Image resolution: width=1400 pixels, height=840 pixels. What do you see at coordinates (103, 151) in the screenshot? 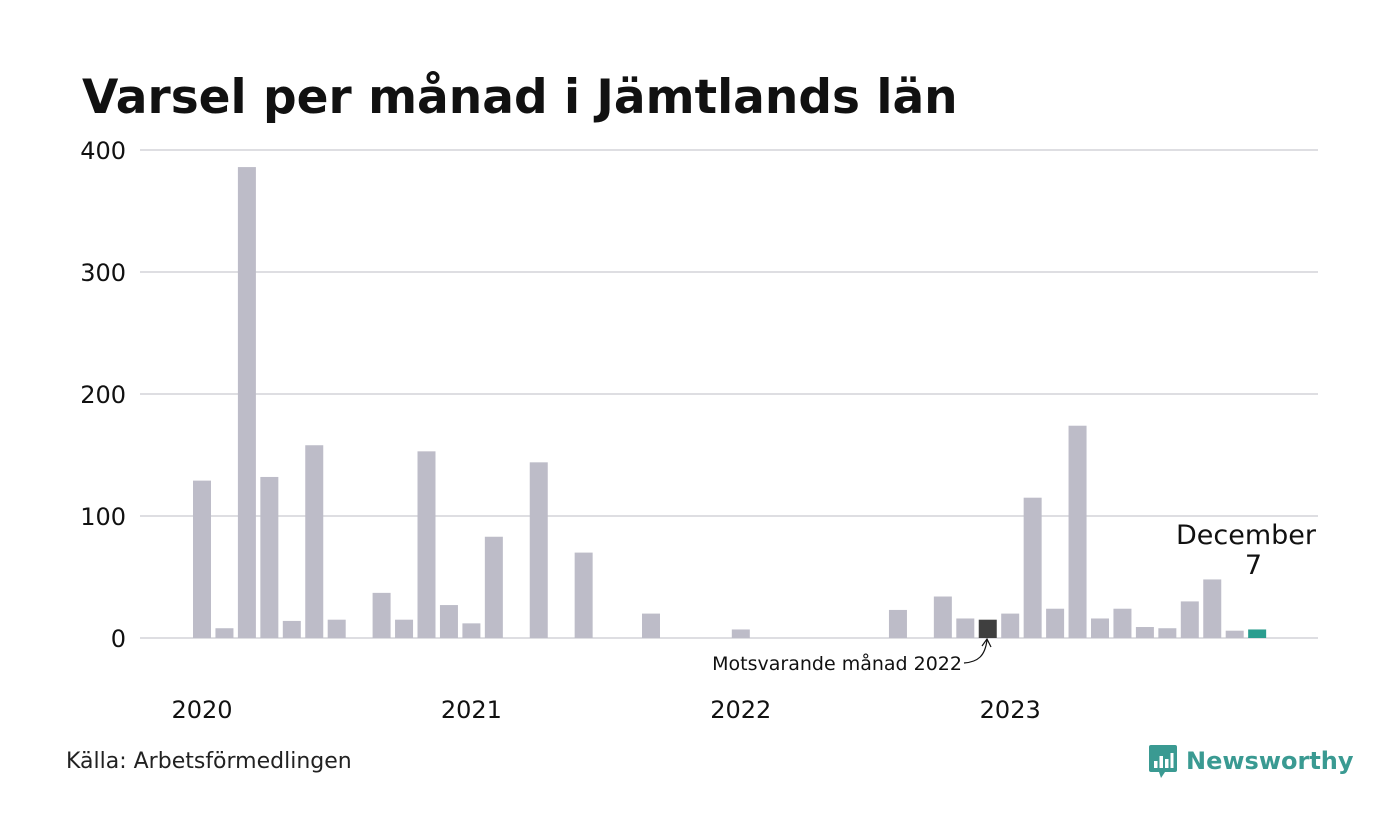
I see `y-tick-label: 400` at bounding box center [103, 151].